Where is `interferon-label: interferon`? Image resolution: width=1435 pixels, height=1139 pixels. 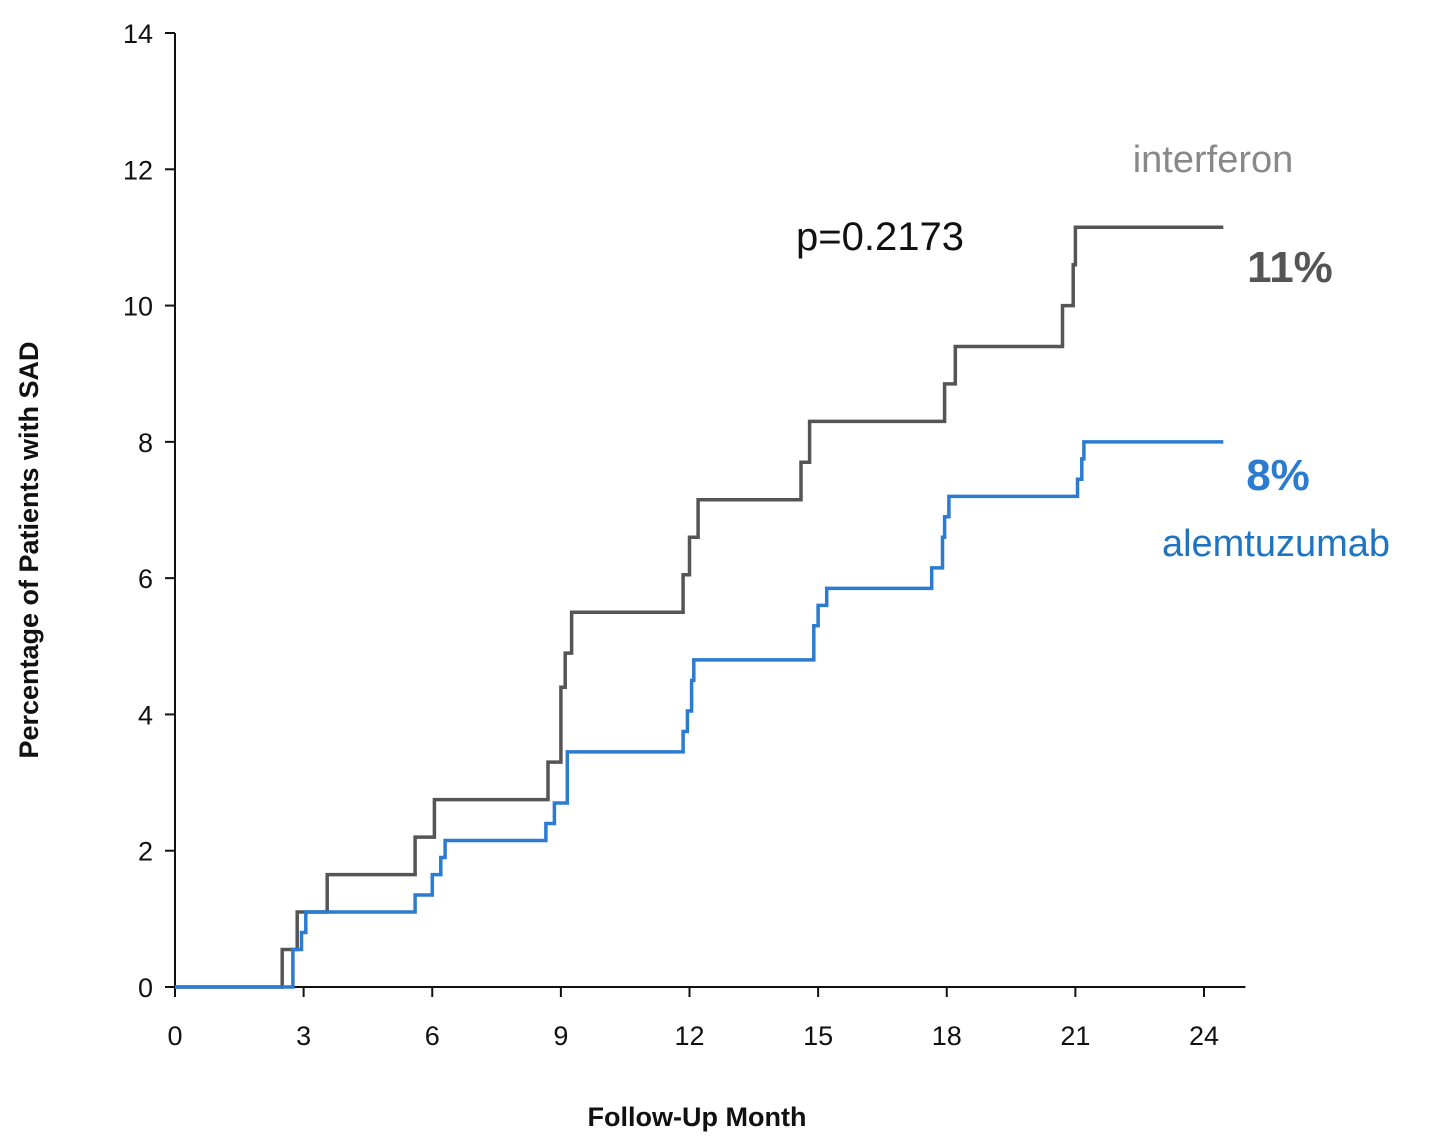
interferon-label: interferon is located at coordinates (1213, 160).